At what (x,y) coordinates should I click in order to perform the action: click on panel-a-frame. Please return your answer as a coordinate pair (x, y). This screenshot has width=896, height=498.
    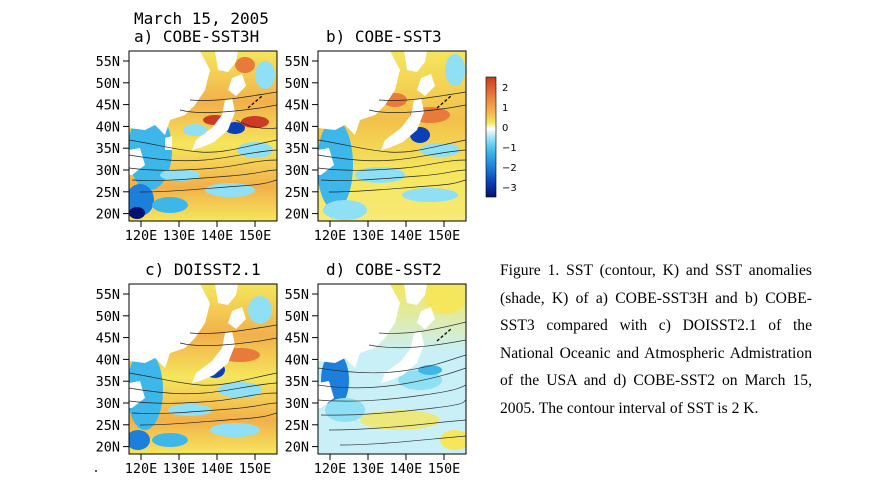
    Looking at the image, I should click on (203, 136).